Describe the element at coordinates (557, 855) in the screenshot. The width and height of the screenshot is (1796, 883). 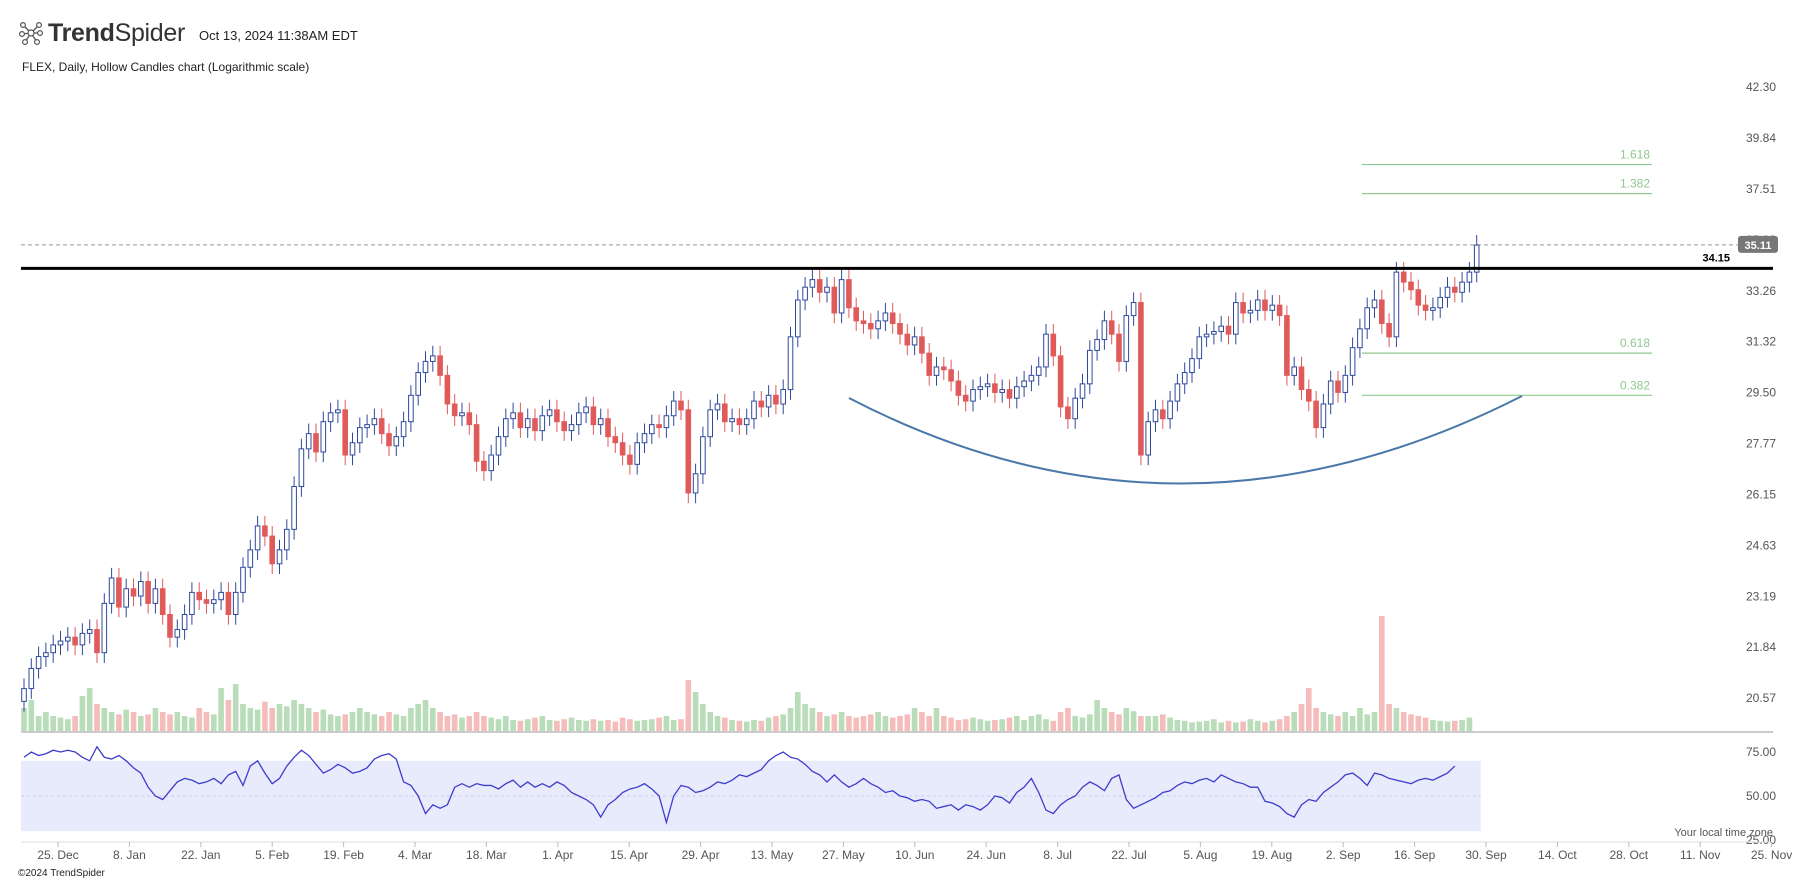
I see `x-axis-tick-label: 1. Apr` at that location.